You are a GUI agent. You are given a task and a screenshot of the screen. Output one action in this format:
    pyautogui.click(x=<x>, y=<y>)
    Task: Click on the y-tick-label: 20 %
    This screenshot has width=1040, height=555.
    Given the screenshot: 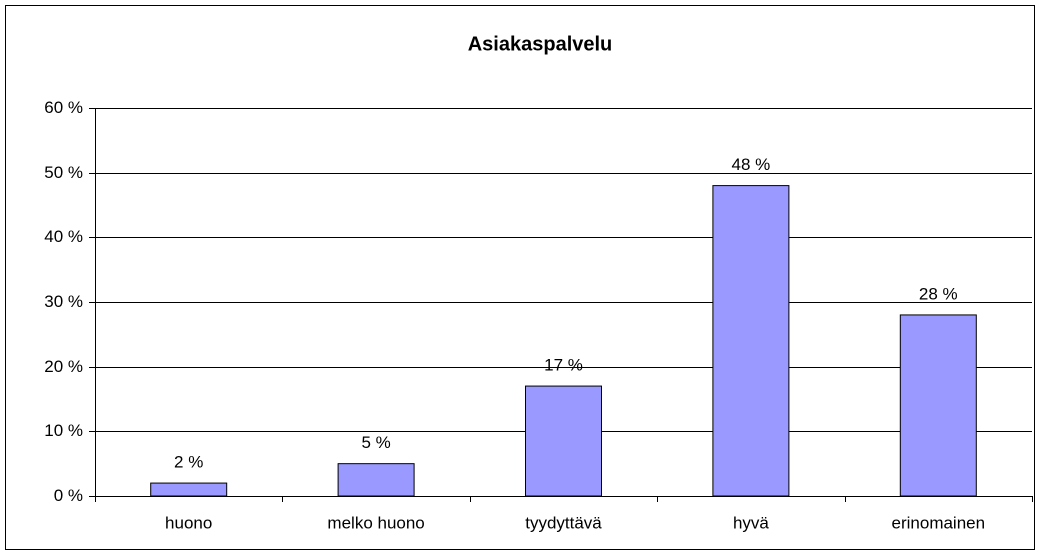 What is the action you would take?
    pyautogui.click(x=63, y=366)
    